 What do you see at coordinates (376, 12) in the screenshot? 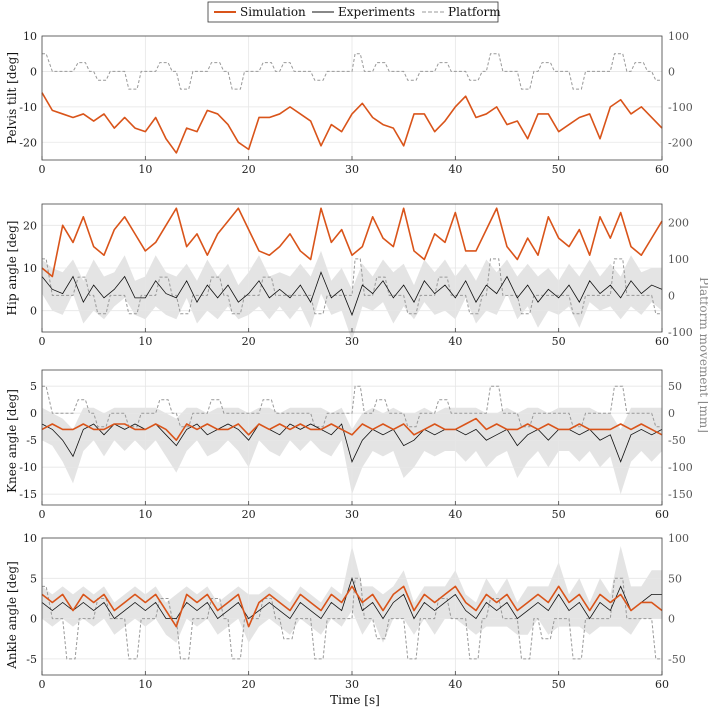
I see `legend-label-experiments: Experiments` at bounding box center [376, 12].